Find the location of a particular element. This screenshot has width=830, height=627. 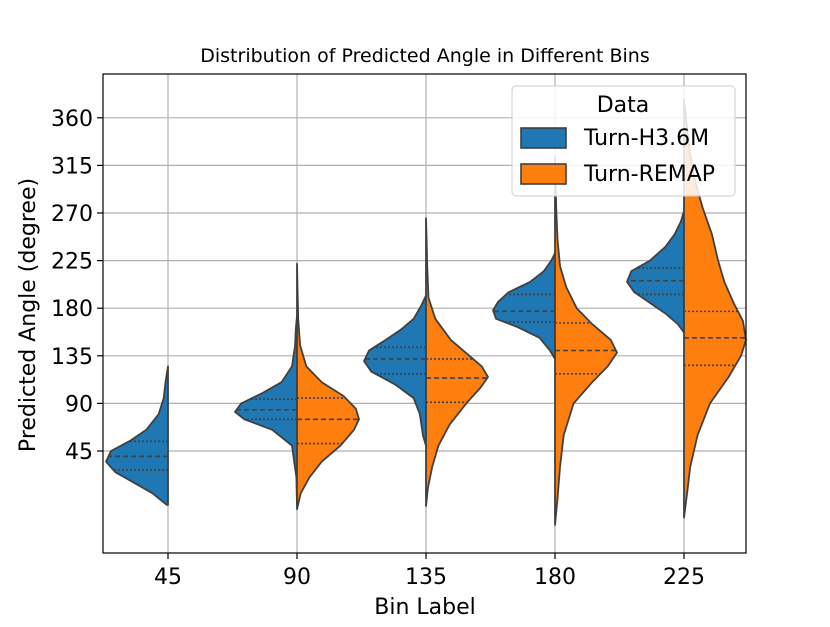

legend-label-turn-h36m: Turn-H3.6M is located at coordinates (646, 138).